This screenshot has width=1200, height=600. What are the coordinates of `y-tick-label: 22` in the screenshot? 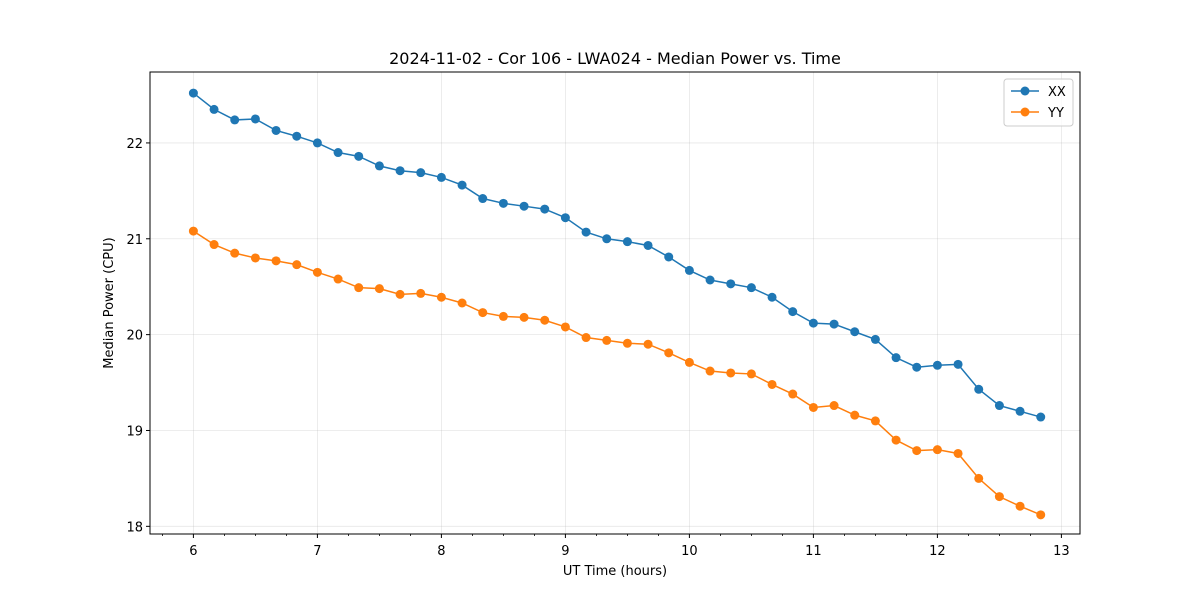 It's located at (134, 144).